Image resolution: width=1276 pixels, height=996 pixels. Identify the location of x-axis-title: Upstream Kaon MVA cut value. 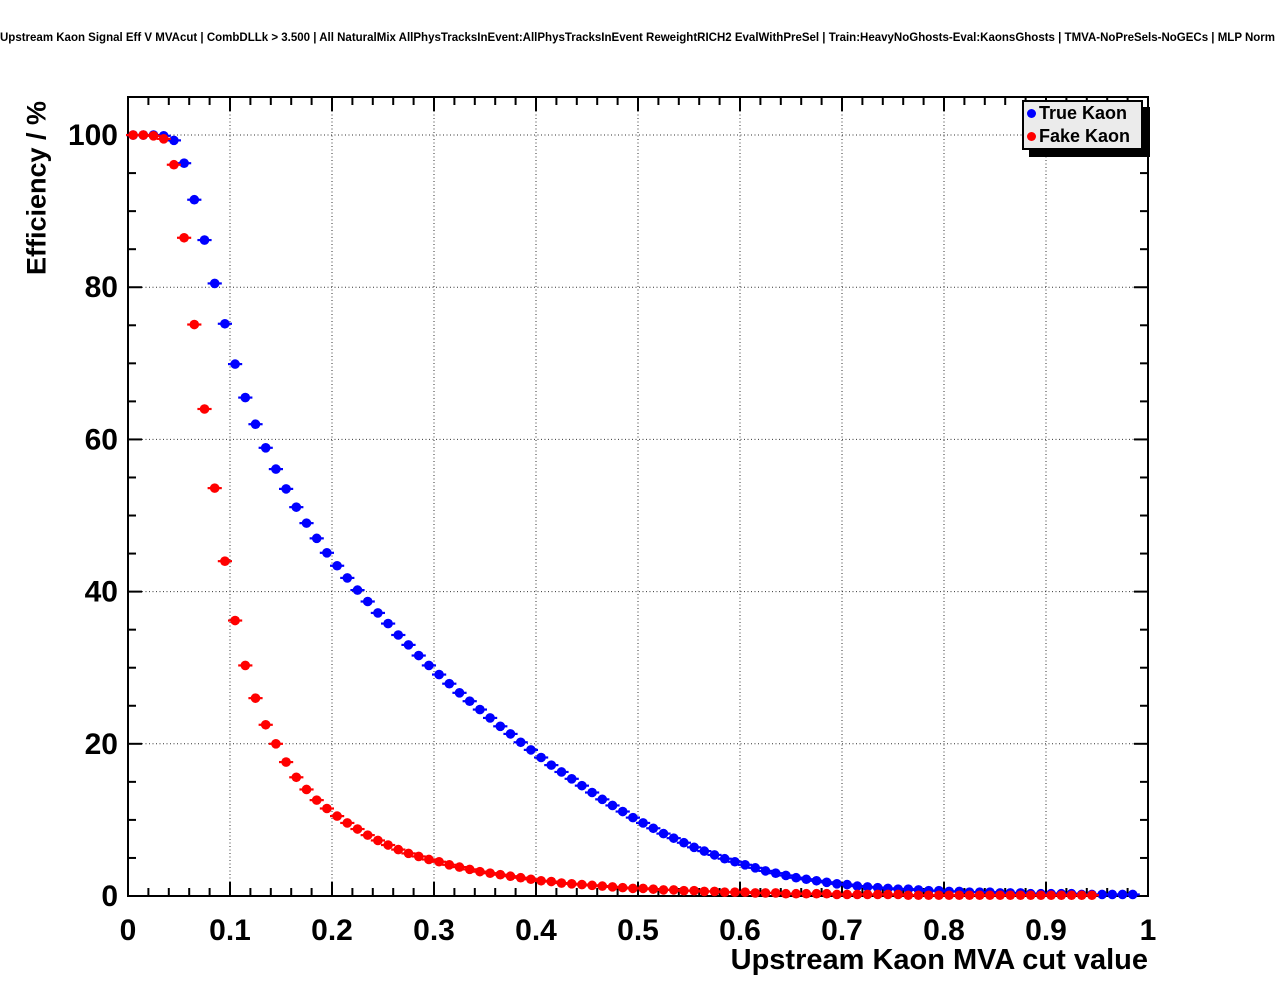
(939, 960).